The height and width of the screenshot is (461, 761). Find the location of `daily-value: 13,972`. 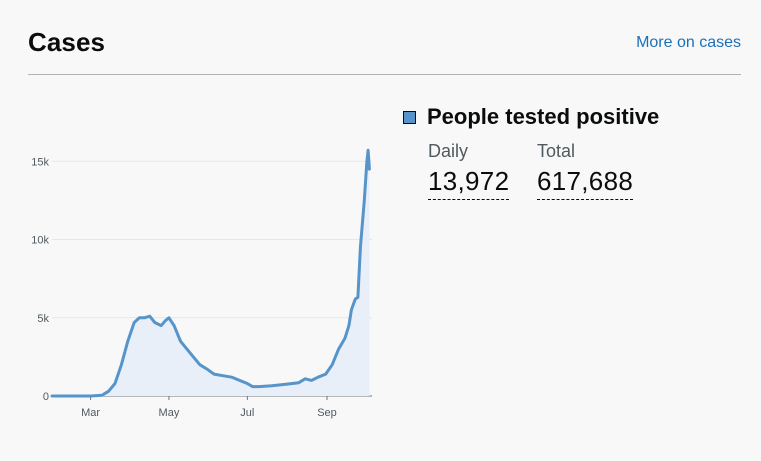

daily-value: 13,972 is located at coordinates (469, 183).